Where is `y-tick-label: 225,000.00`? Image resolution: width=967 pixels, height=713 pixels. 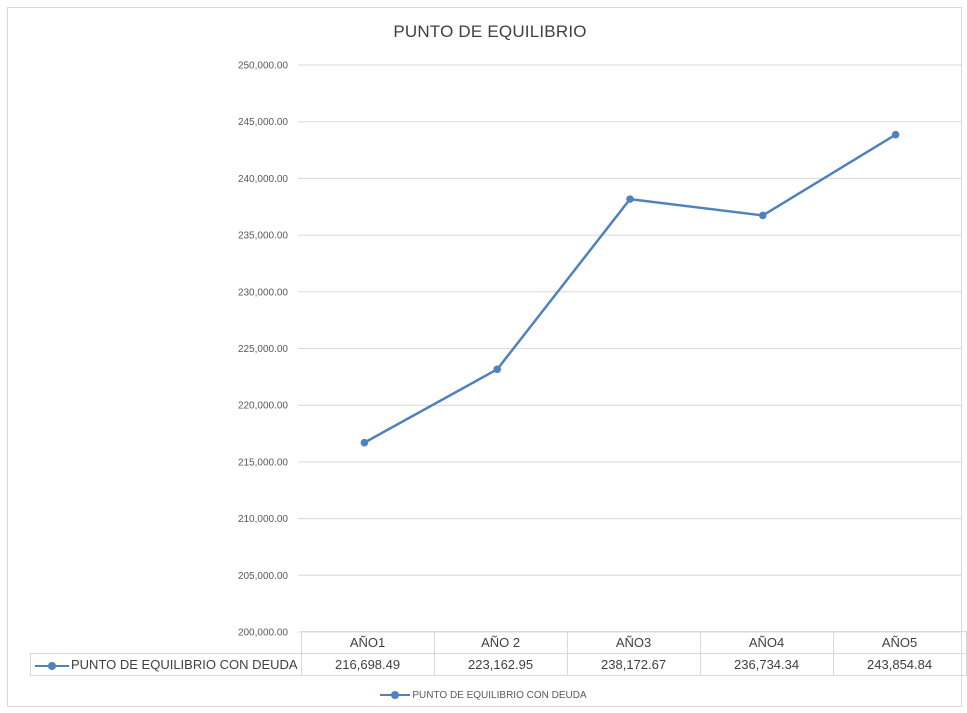 y-tick-label: 225,000.00 is located at coordinates (263, 349).